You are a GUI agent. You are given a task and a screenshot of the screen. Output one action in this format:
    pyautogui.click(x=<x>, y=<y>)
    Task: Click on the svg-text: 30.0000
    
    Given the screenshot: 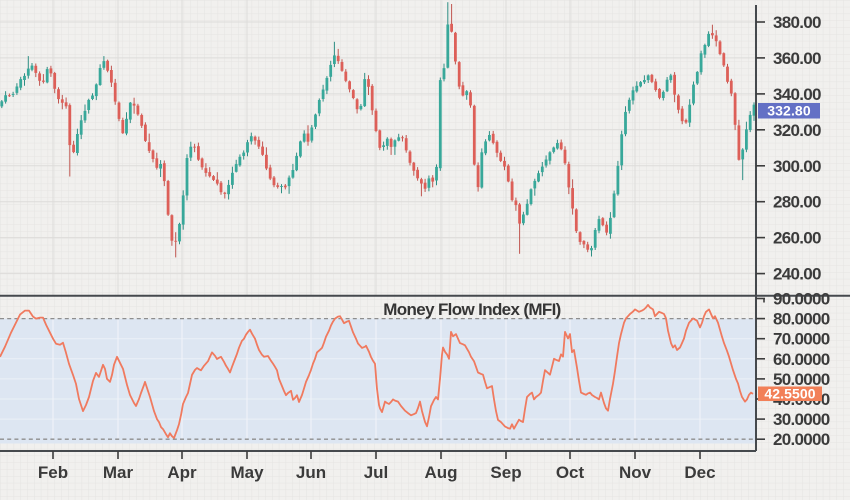 What is the action you would take?
    pyautogui.click(x=801, y=419)
    